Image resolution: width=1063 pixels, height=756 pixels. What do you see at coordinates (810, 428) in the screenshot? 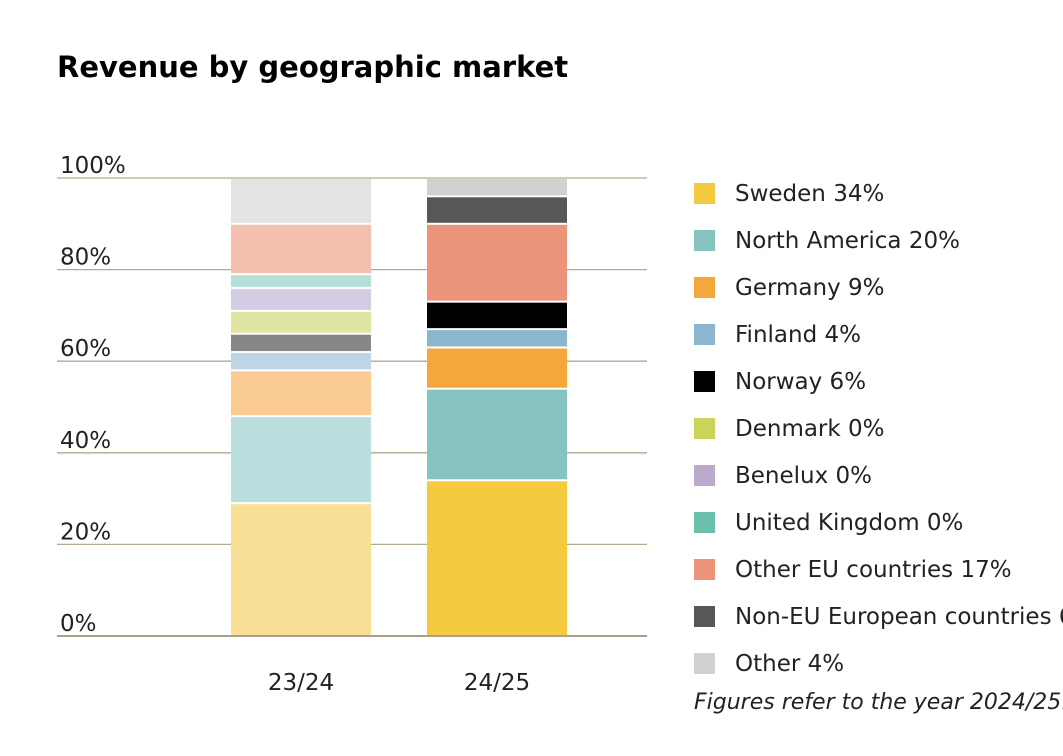
I see `legend-label: Denmark 0%` at bounding box center [810, 428].